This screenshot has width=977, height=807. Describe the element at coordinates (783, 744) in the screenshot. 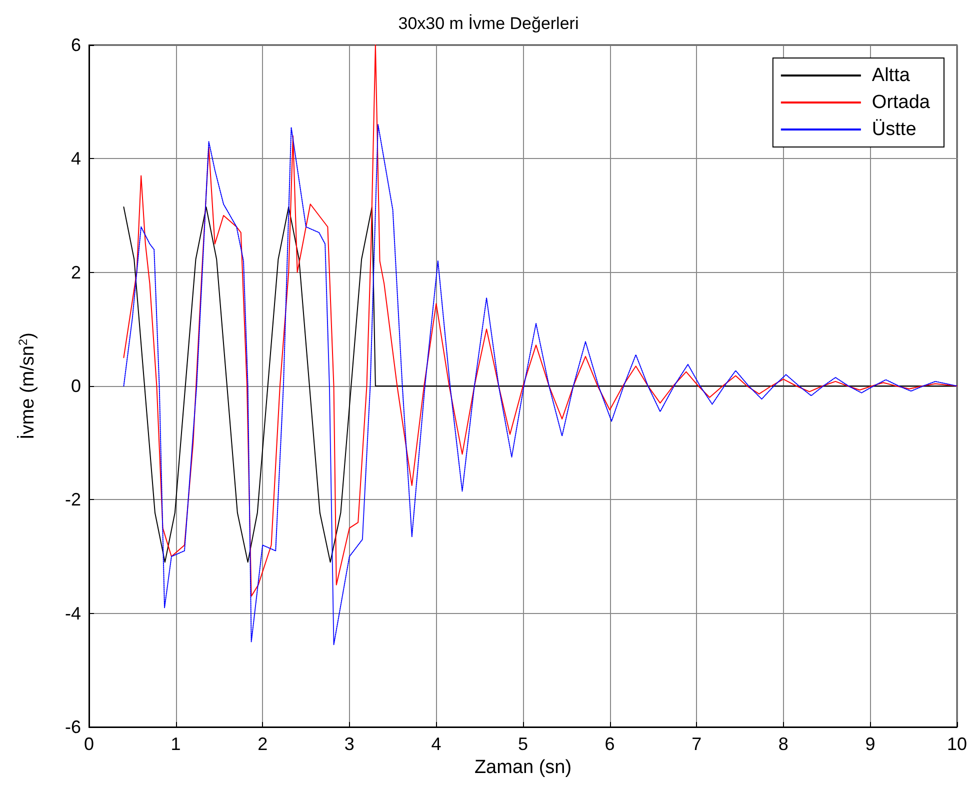

I see `x-tick-label: 8` at that location.